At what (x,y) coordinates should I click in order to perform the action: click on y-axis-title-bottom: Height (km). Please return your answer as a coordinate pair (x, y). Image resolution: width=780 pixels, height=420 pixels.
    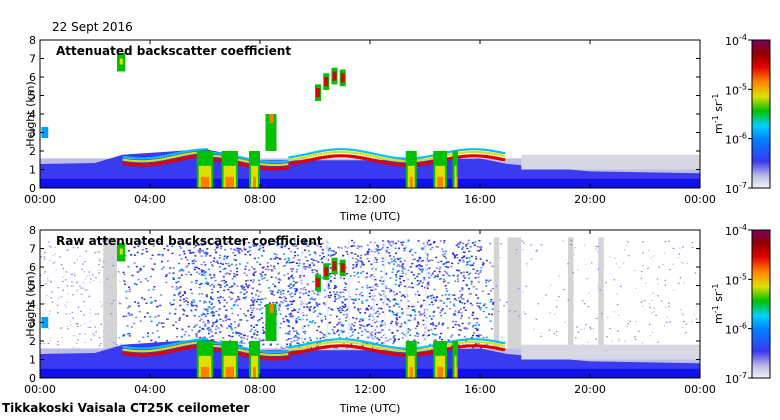
    Looking at the image, I should click on (30, 304).